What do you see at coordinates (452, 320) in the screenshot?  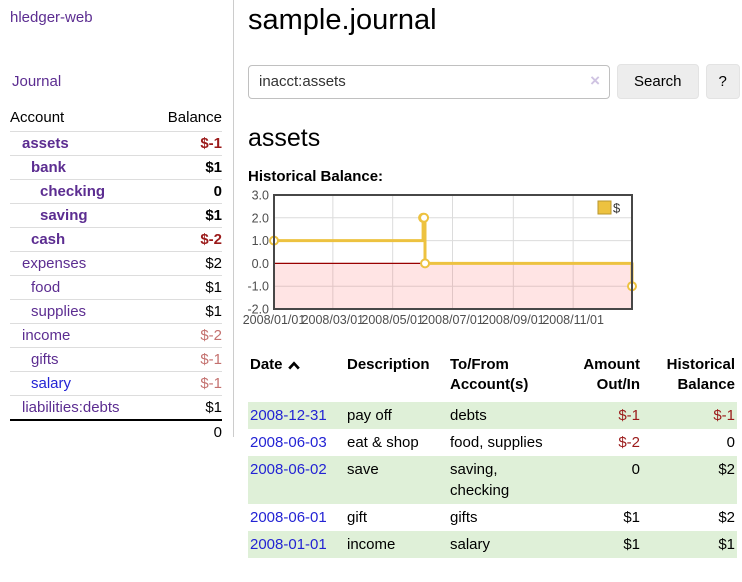 I see `svg-text: 2008/07/01` at bounding box center [452, 320].